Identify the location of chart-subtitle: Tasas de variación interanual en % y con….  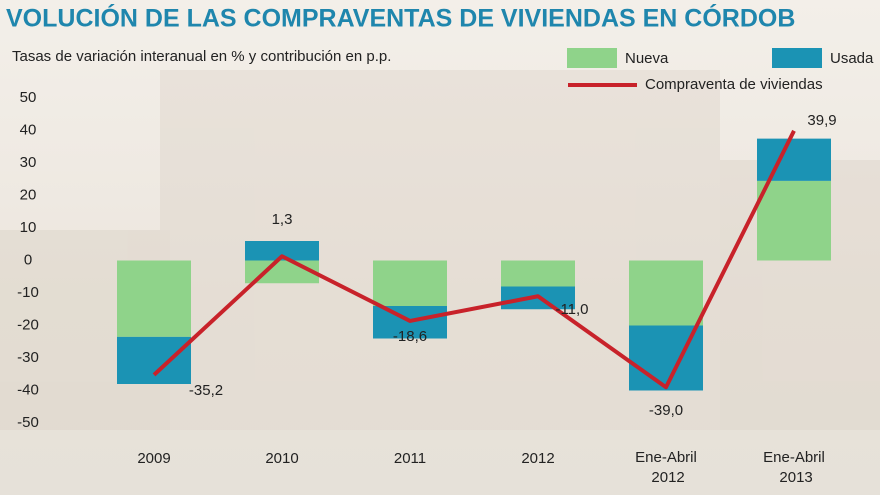
(201, 56).